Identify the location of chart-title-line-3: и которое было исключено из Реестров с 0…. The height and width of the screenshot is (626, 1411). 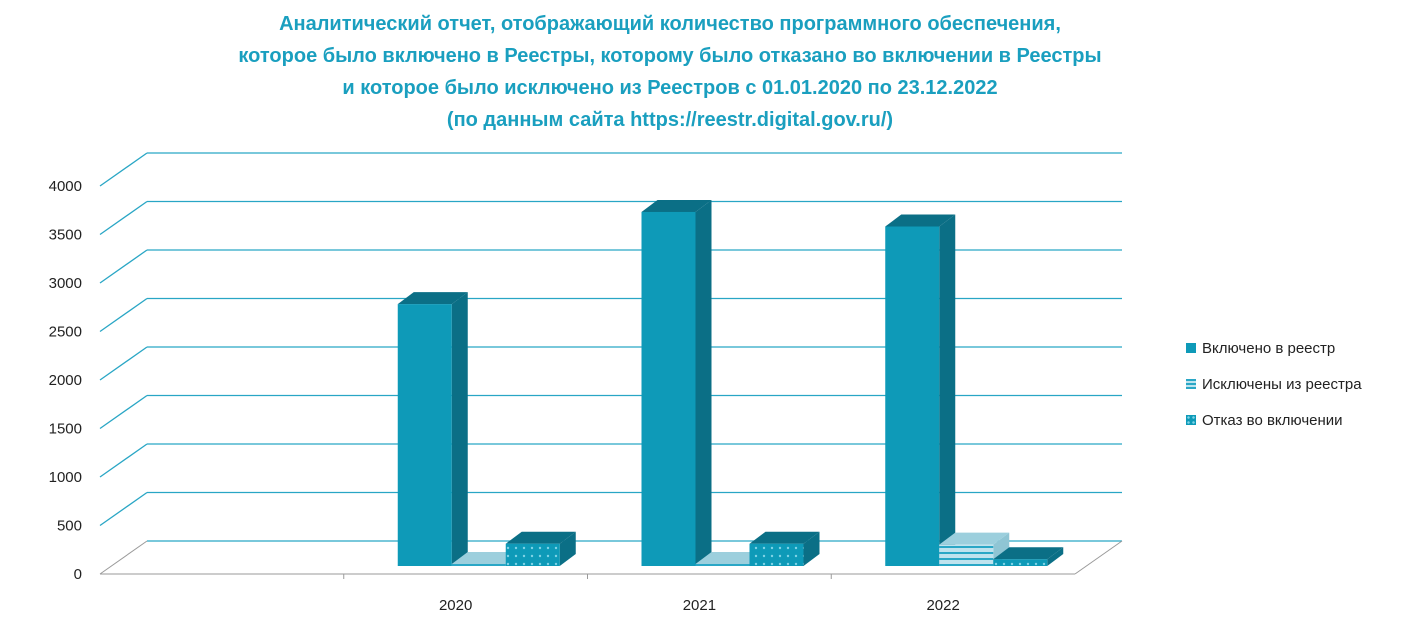
(670, 88).